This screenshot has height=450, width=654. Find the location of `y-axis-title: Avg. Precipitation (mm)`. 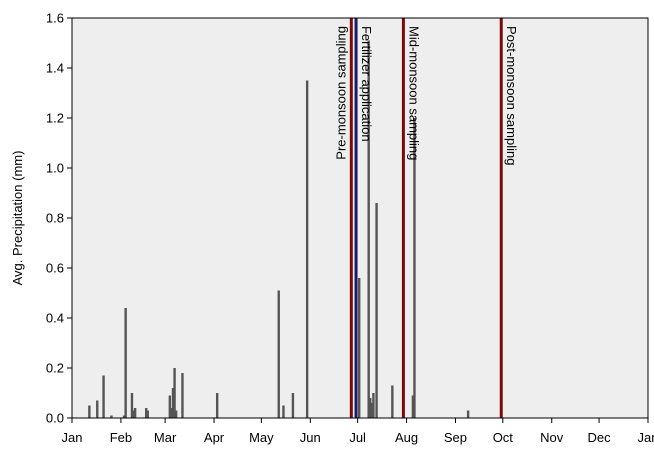

y-axis-title: Avg. Precipitation (mm) is located at coordinates (17, 218).